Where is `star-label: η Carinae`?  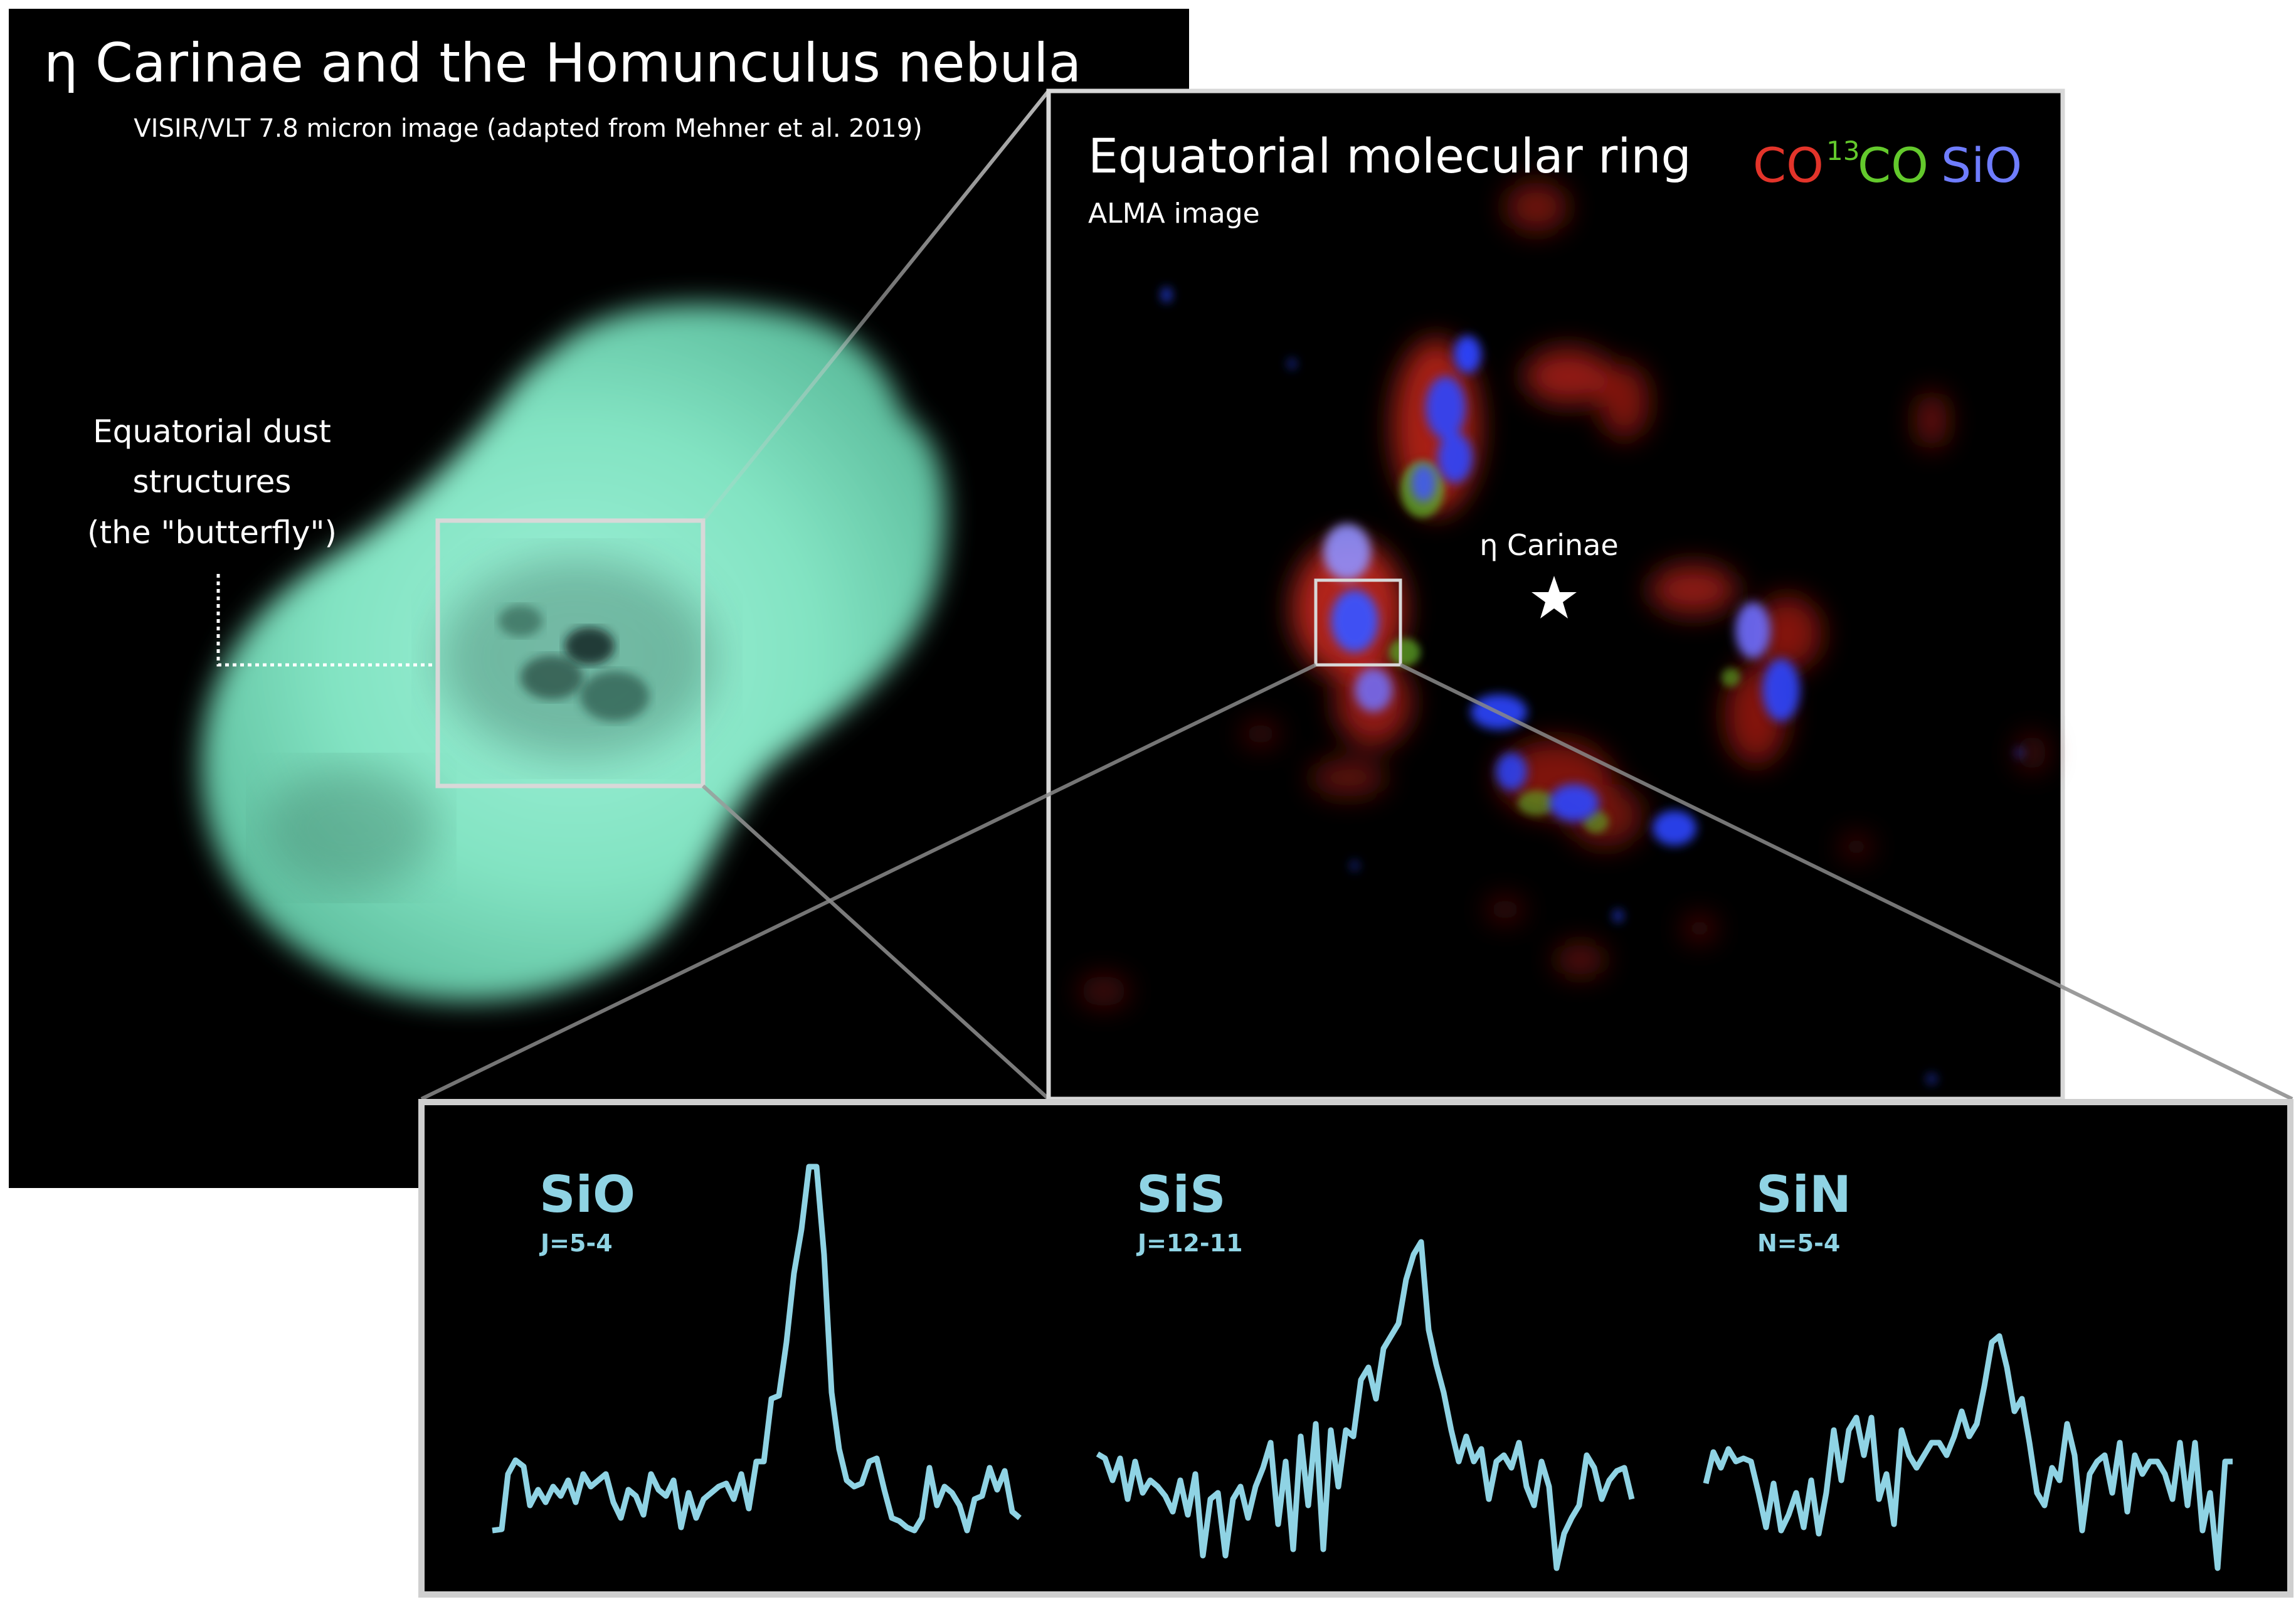 star-label: η Carinae is located at coordinates (1548, 545).